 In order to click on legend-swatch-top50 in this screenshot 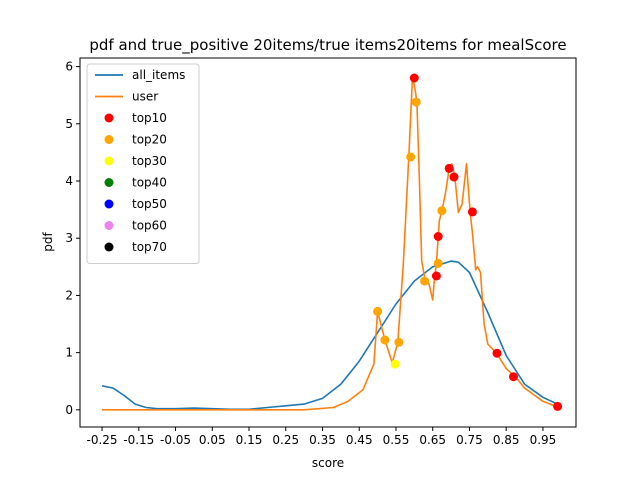, I will do `click(109, 204)`.